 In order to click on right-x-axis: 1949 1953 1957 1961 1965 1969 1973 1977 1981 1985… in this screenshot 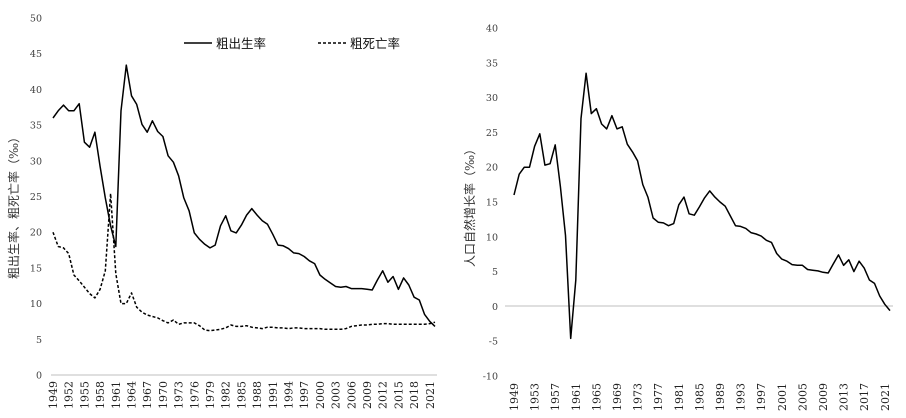, I will do `click(700, 397)`.